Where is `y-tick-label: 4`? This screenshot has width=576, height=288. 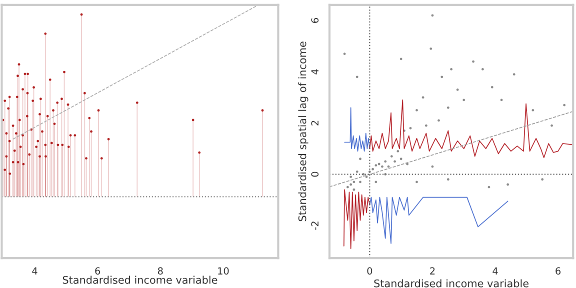 y-tick-label: 4 is located at coordinates (314, 71).